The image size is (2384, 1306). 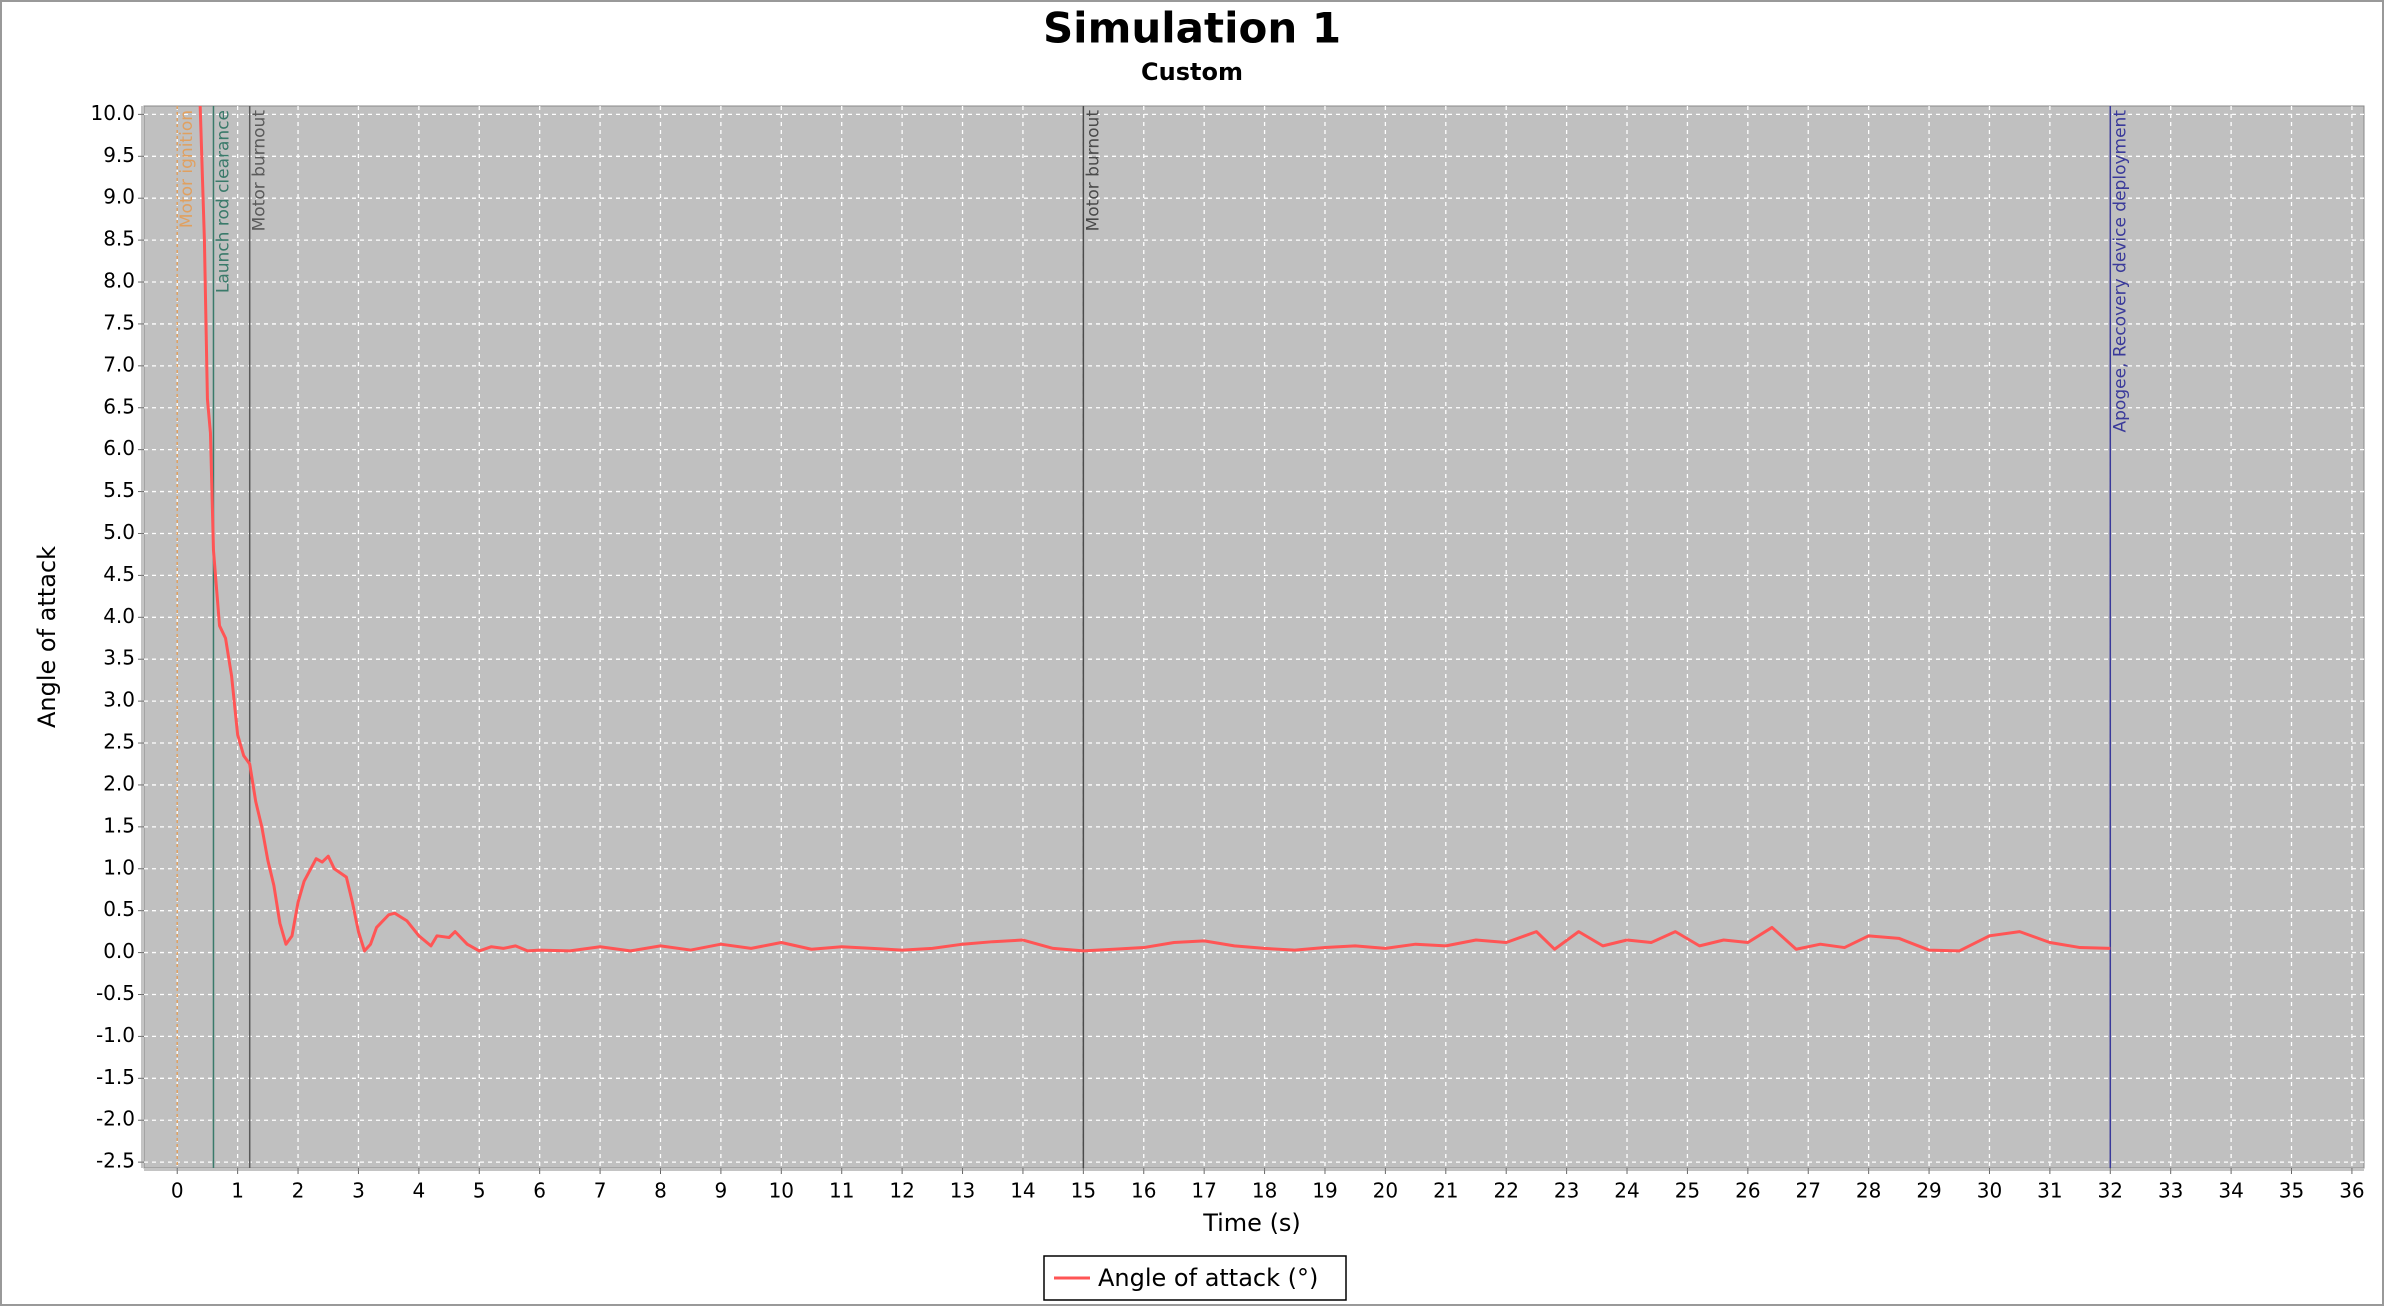 I want to click on x-tick-label: 34, so click(x=2230, y=1191).